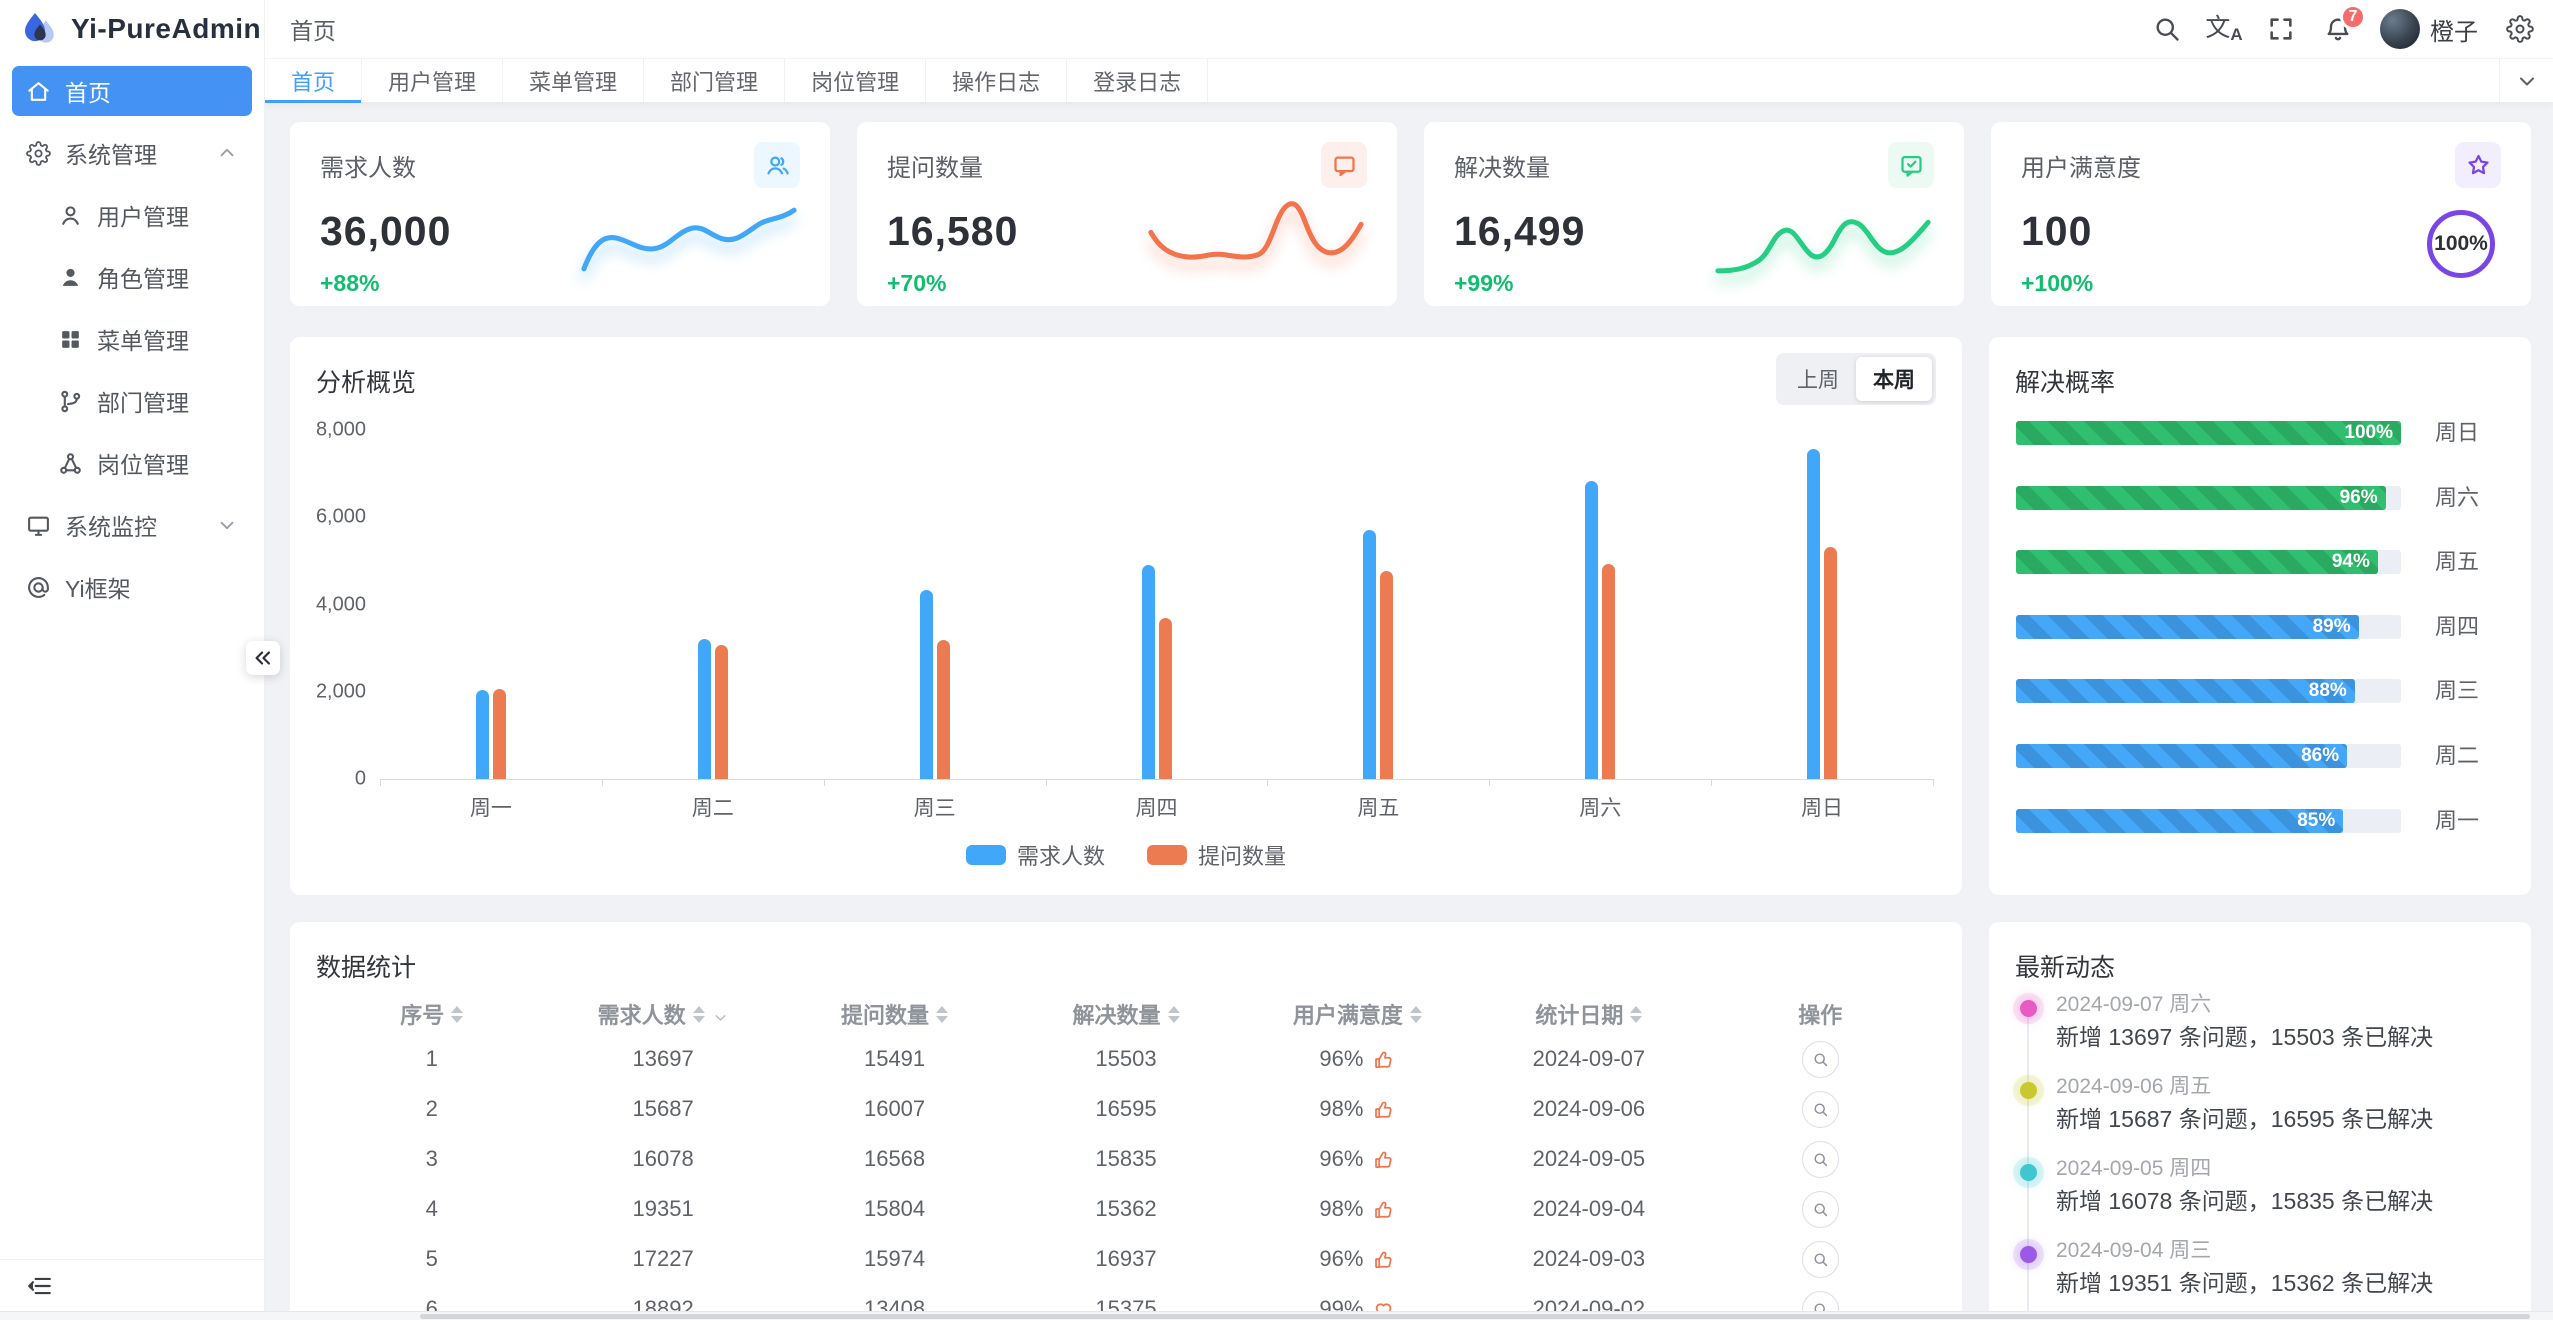  What do you see at coordinates (574, 80) in the screenshot?
I see `tab-菜单管理: 菜单管理` at bounding box center [574, 80].